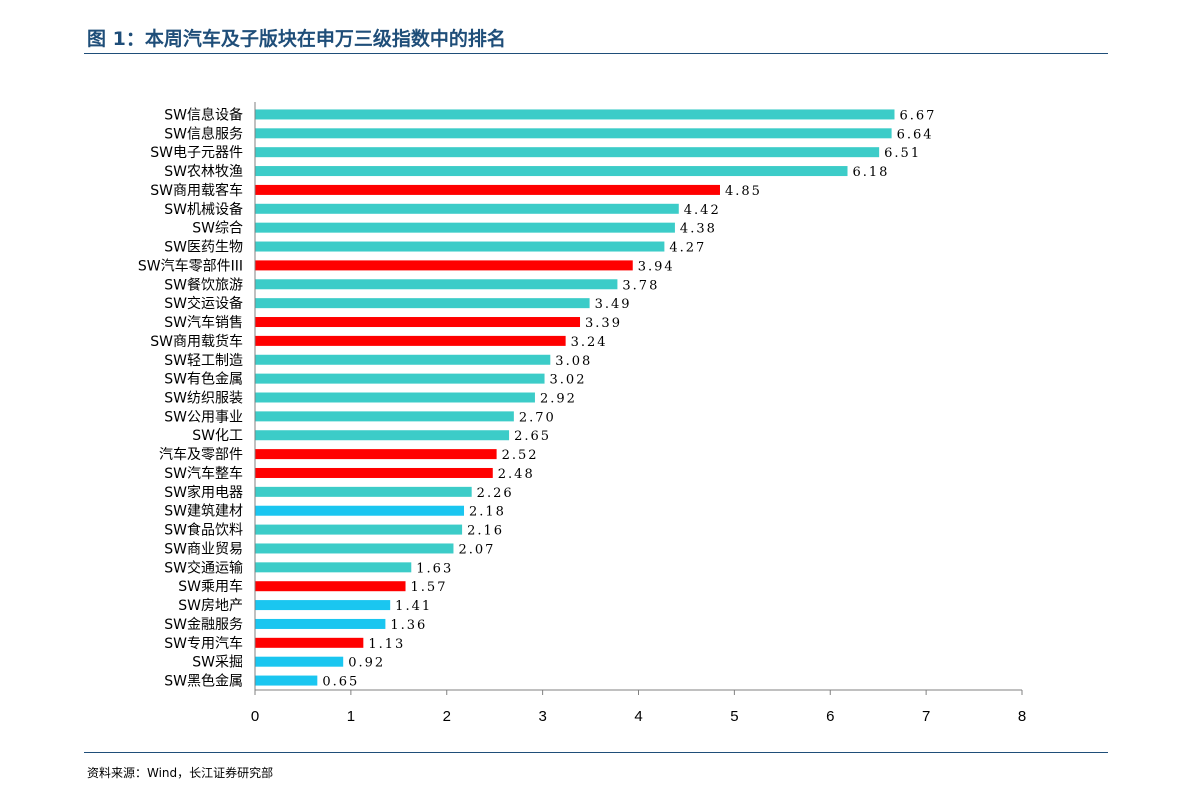 This screenshot has height=800, width=1191. What do you see at coordinates (687, 248) in the screenshot?
I see `value-label: 4.27` at bounding box center [687, 248].